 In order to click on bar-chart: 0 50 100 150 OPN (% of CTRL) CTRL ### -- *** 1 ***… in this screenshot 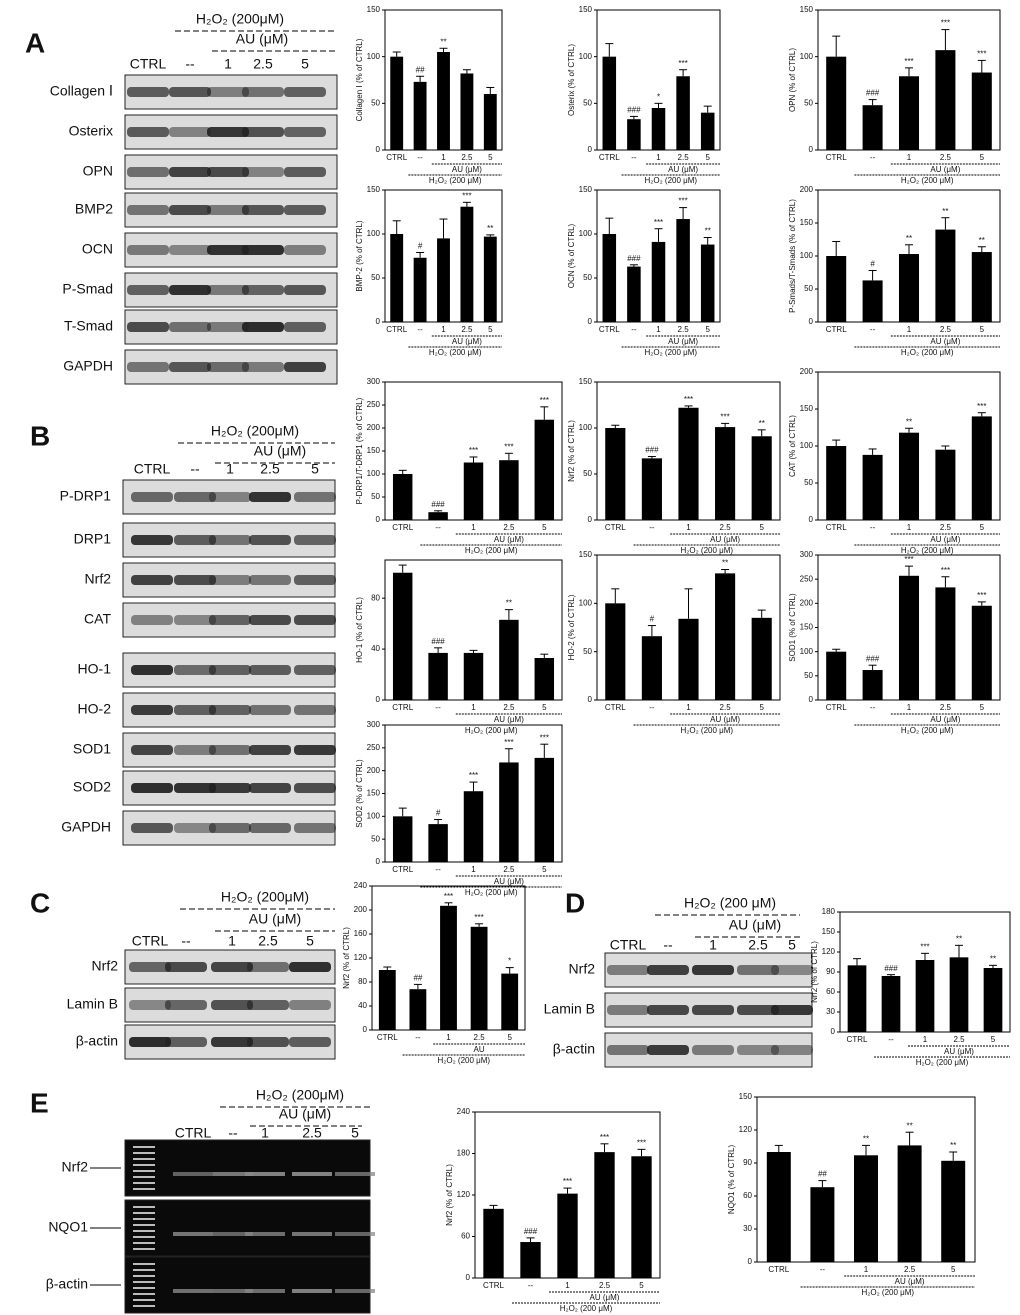, I will do `click(894, 95)`.